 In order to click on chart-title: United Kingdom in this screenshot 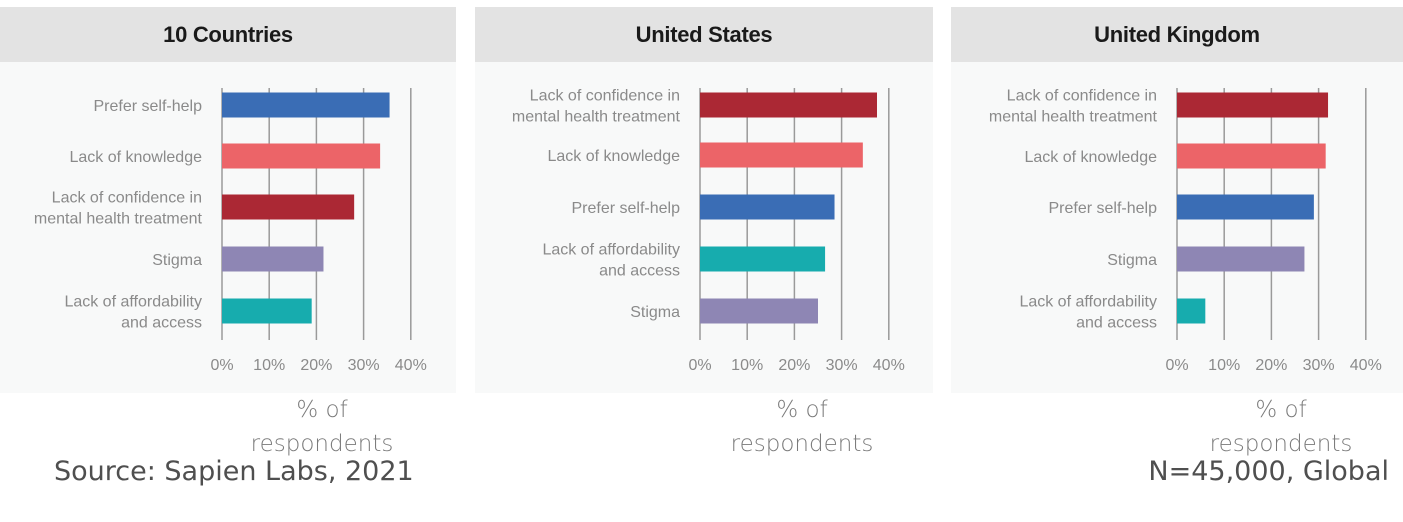, I will do `click(1177, 34)`.